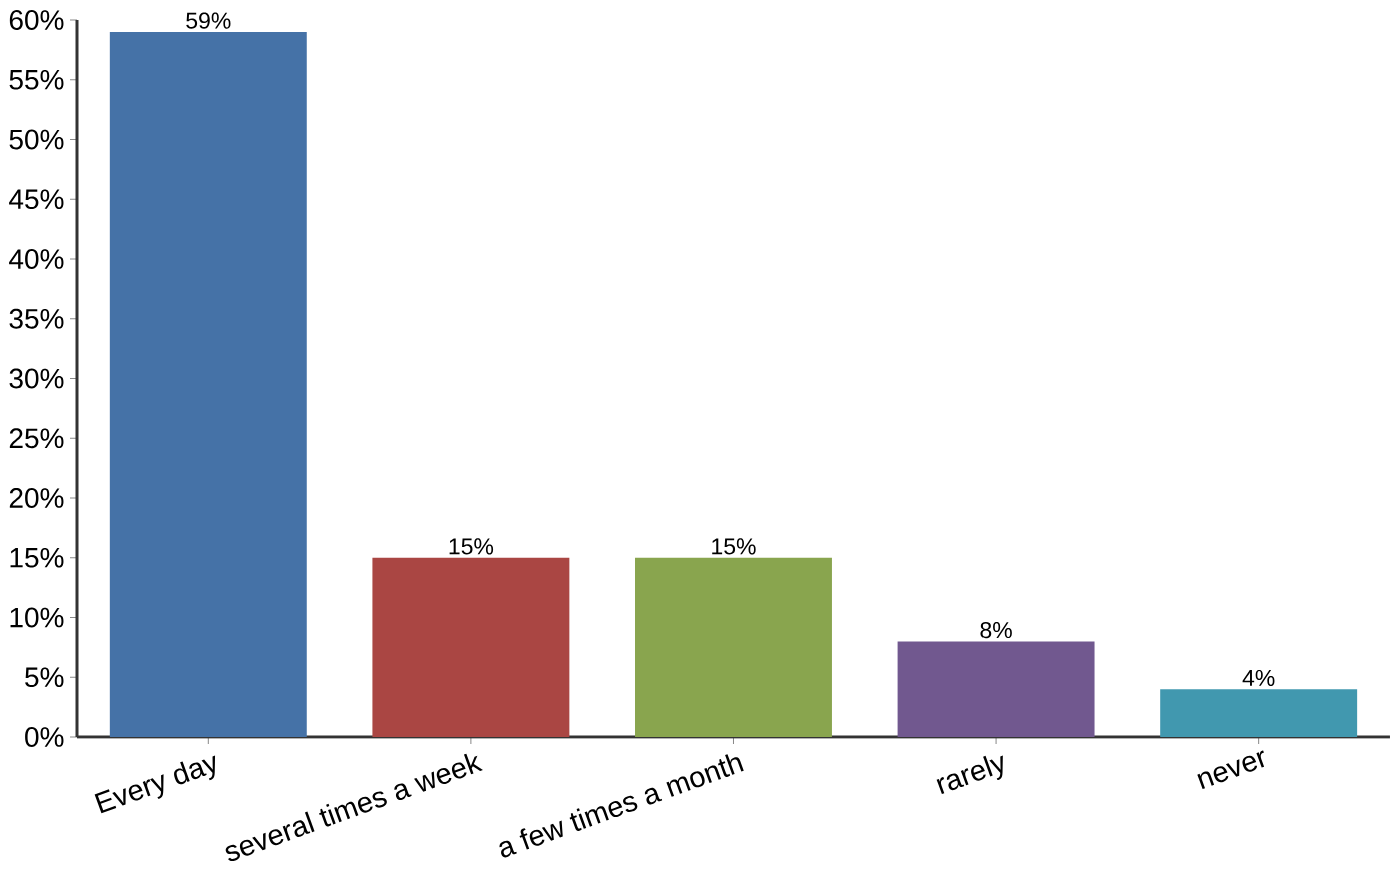 The width and height of the screenshot is (1392, 873). I want to click on y-tick-label: 50%, so click(36, 139).